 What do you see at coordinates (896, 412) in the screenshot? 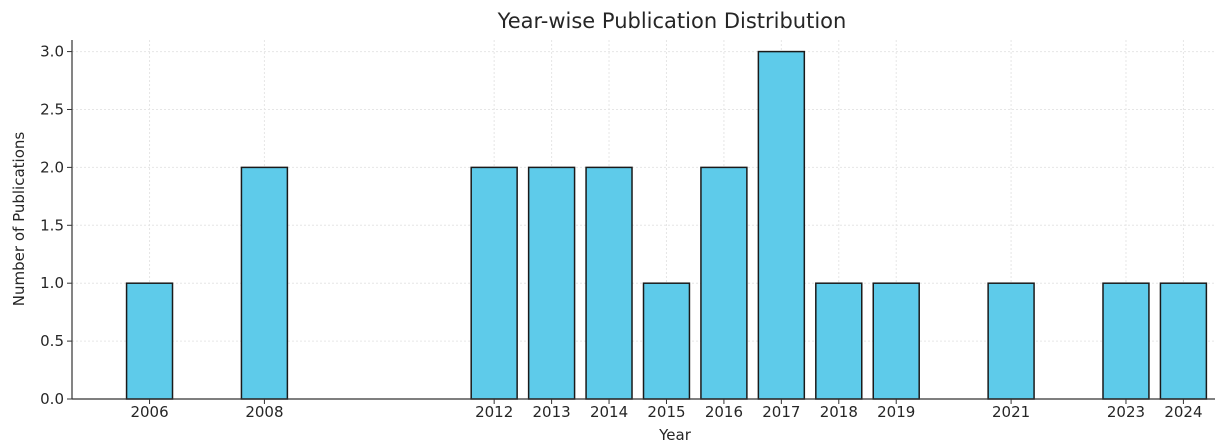
I see `x-tick-label-2019: 2019` at bounding box center [896, 412].